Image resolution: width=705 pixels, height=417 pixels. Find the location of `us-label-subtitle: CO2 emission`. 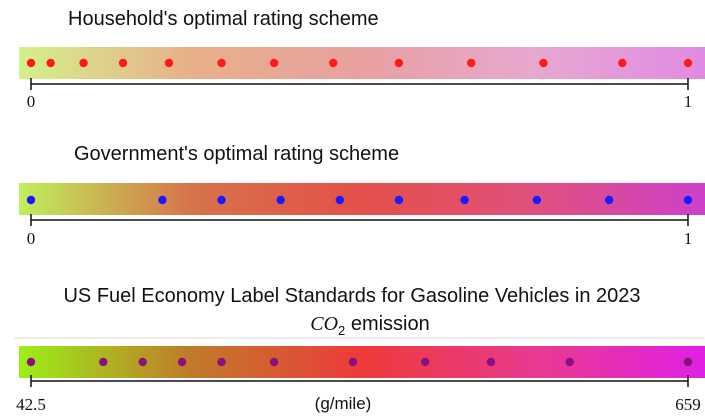

us-label-subtitle: CO2 emission is located at coordinates (370, 325).